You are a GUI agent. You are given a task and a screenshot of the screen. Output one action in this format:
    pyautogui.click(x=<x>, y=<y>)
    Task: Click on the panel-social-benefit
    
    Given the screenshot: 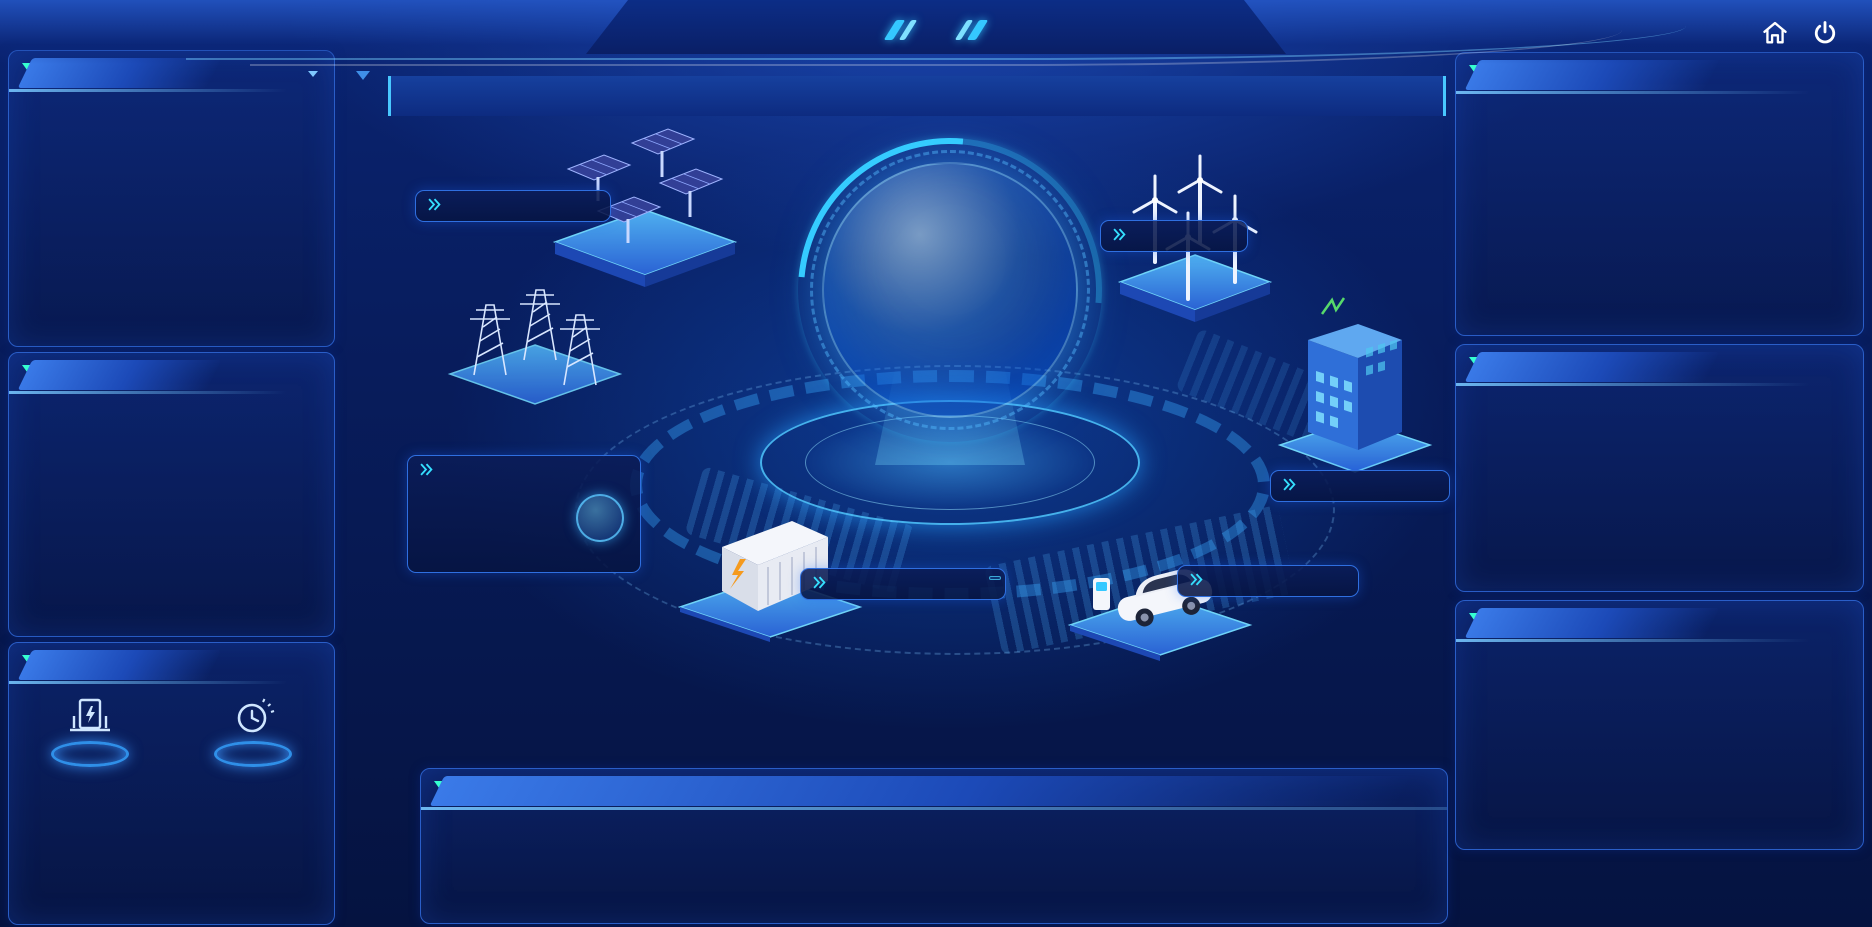 What is the action you would take?
    pyautogui.click(x=171, y=783)
    